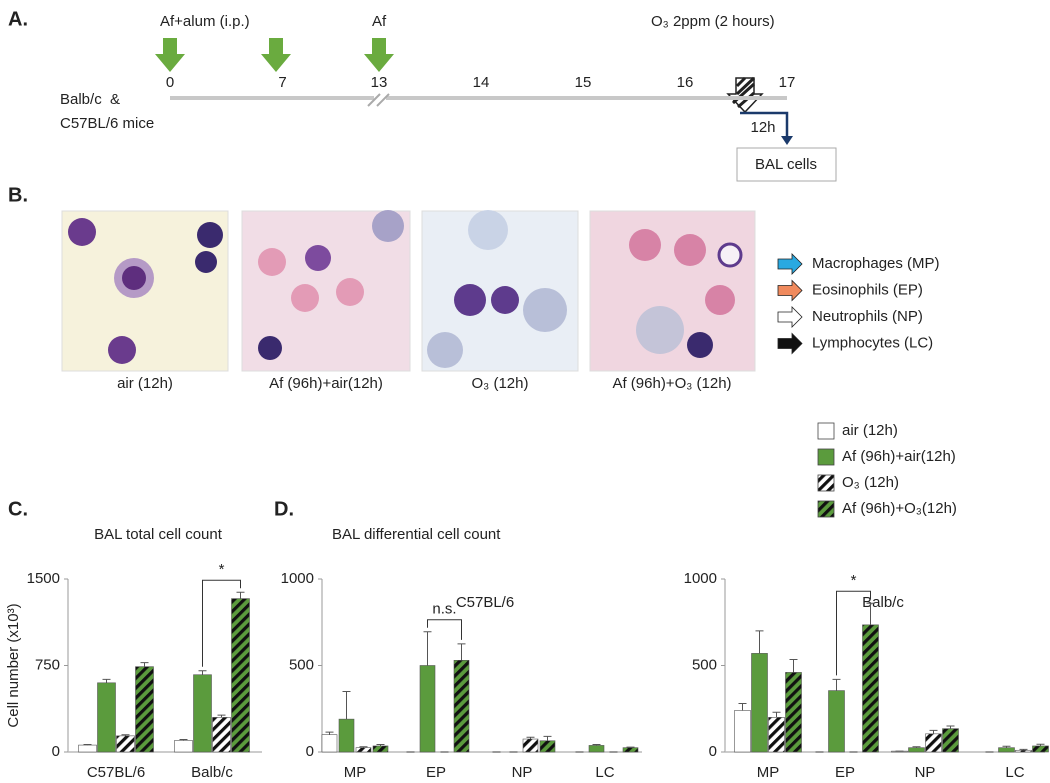 The image size is (1050, 783). I want to click on x-tick-label: Balb/c, so click(212, 772).